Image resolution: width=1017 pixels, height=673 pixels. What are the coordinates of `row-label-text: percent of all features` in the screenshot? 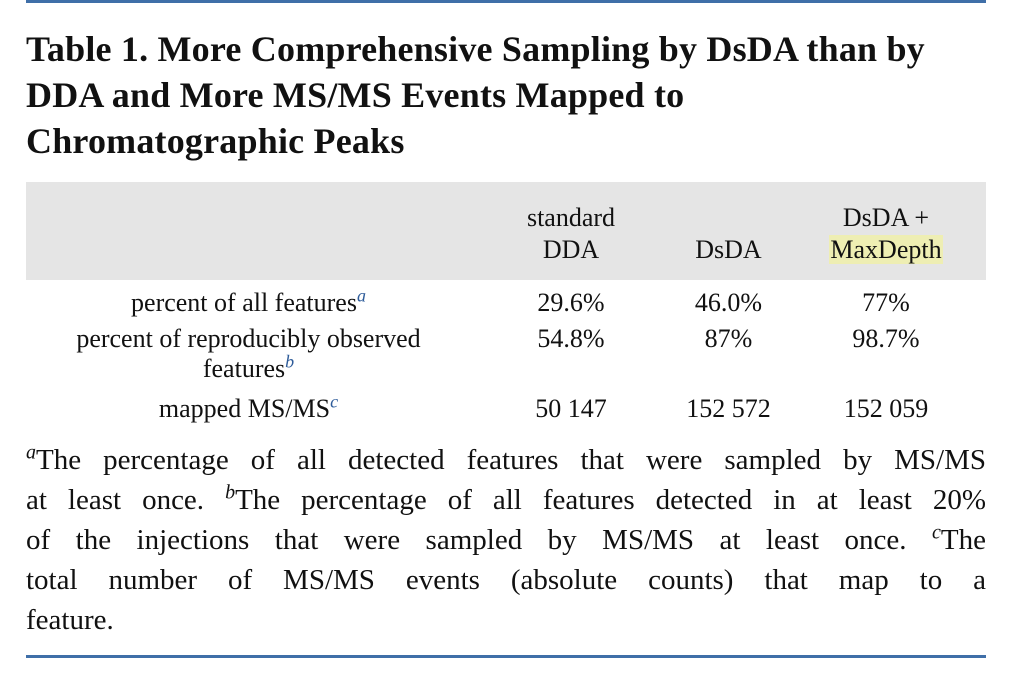 It's located at (244, 302).